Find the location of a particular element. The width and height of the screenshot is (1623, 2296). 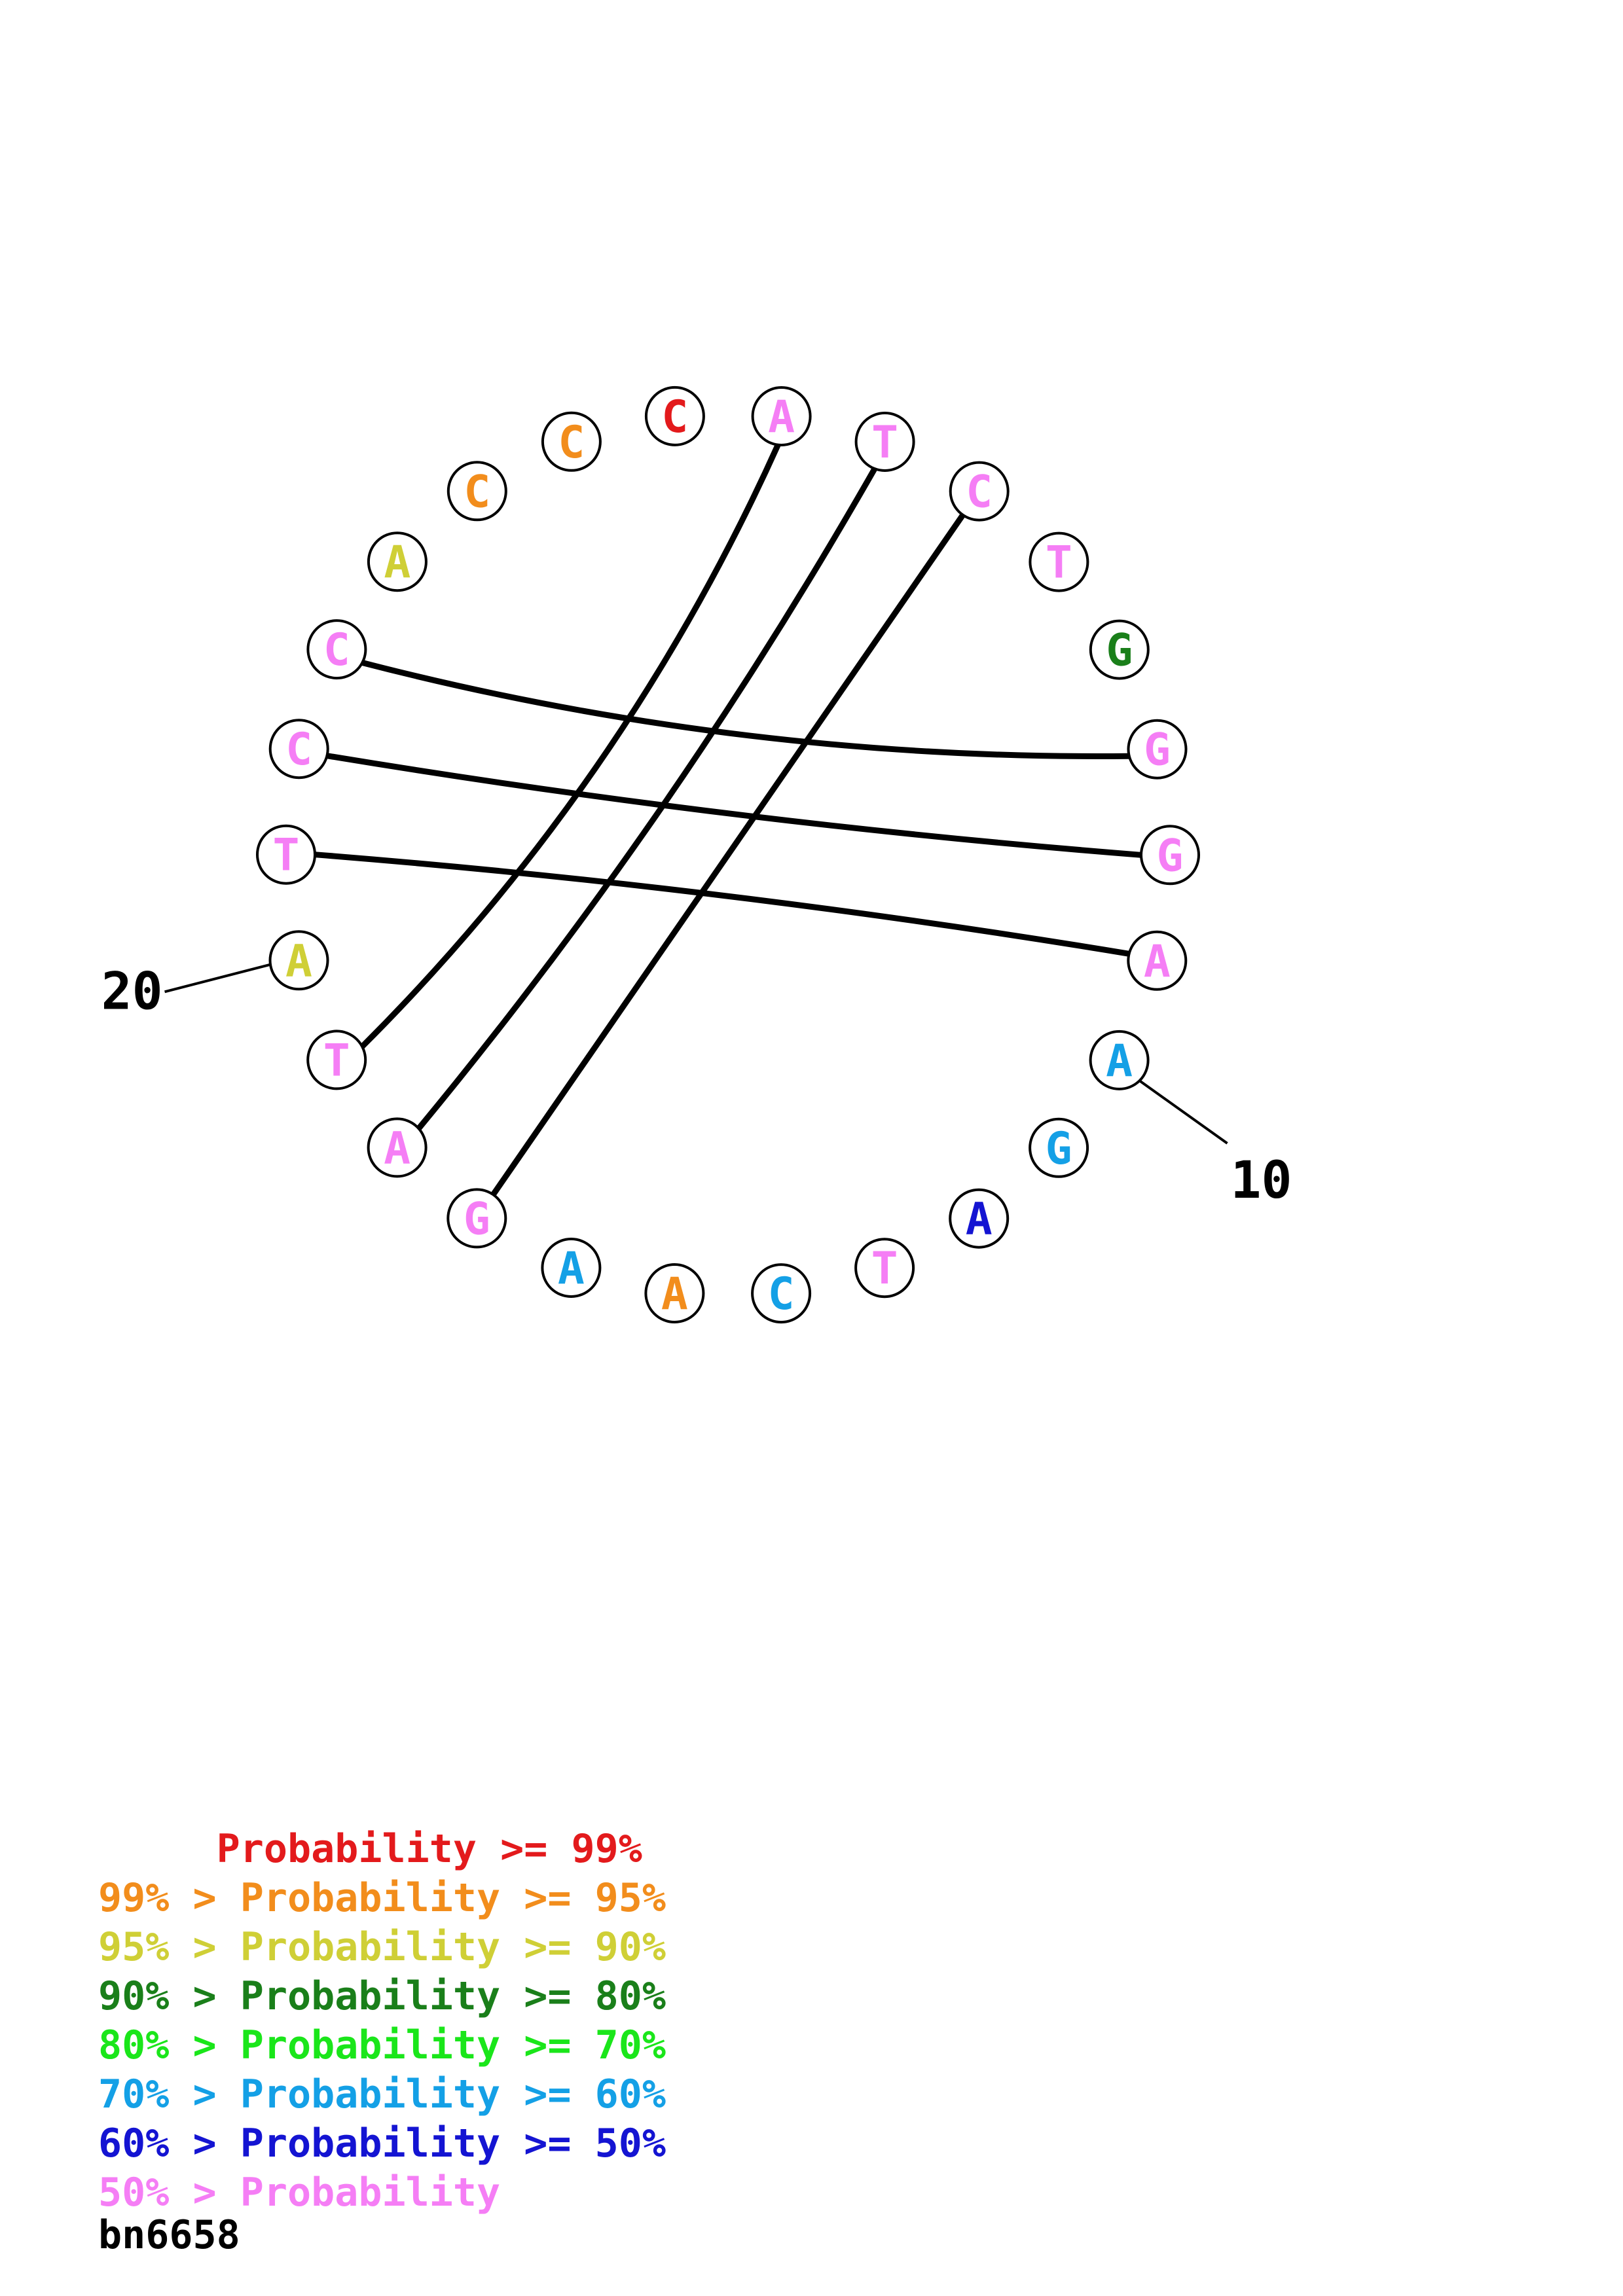

legend-row-low: 50% > Probability is located at coordinates (299, 2192).